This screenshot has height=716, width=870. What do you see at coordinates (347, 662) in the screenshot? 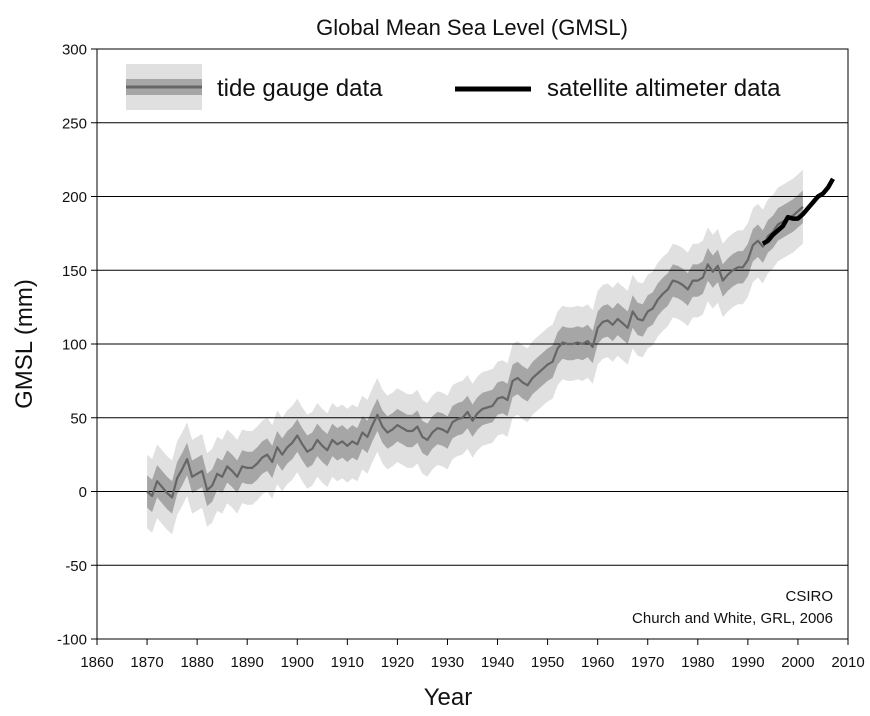
I see `x-tick-label: 1910` at bounding box center [347, 662].